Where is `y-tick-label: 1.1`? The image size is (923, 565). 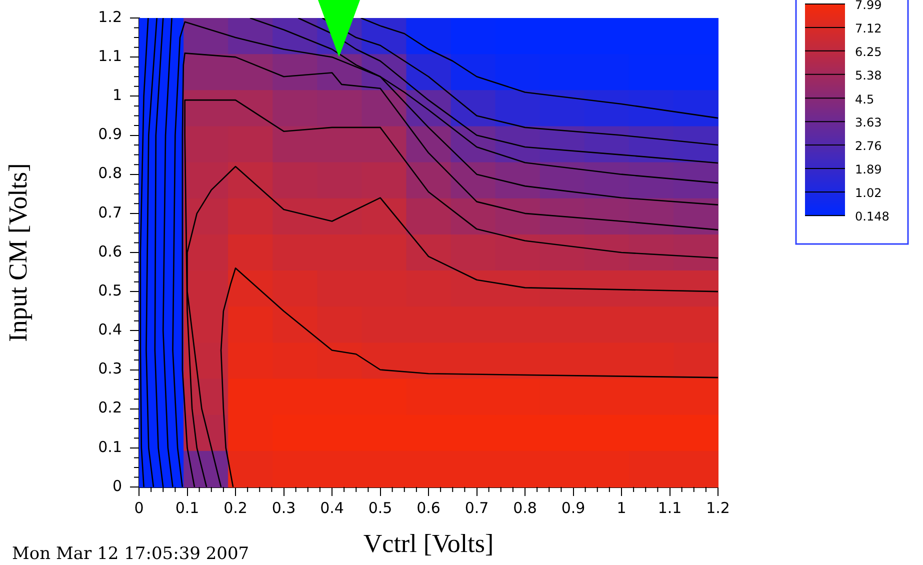
y-tick-label: 1.1 is located at coordinates (110, 55).